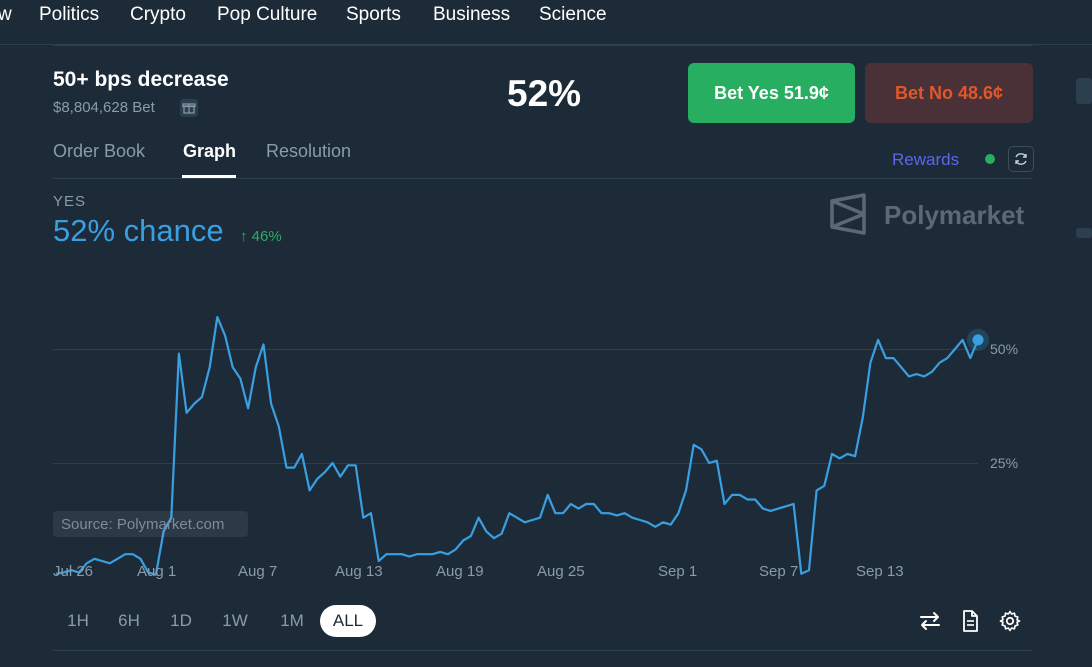  I want to click on x-tick-label: Jul 26, so click(73, 571).